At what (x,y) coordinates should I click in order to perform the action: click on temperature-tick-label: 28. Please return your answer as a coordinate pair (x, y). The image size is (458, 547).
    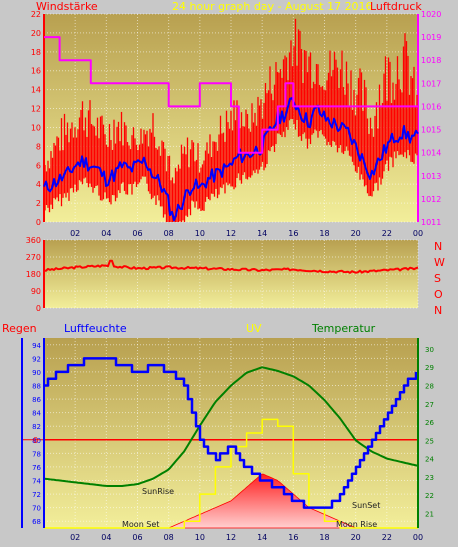
    Looking at the image, I should click on (429, 387).